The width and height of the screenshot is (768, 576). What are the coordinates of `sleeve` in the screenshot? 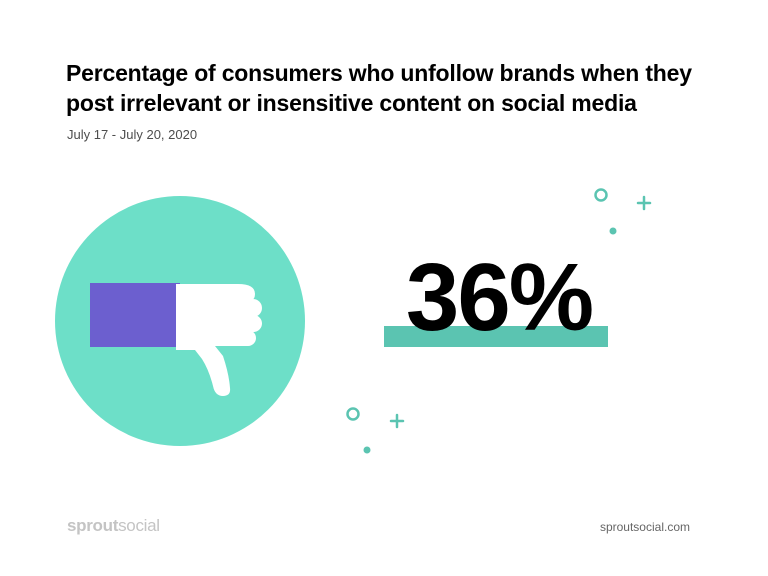 It's located at (135, 315).